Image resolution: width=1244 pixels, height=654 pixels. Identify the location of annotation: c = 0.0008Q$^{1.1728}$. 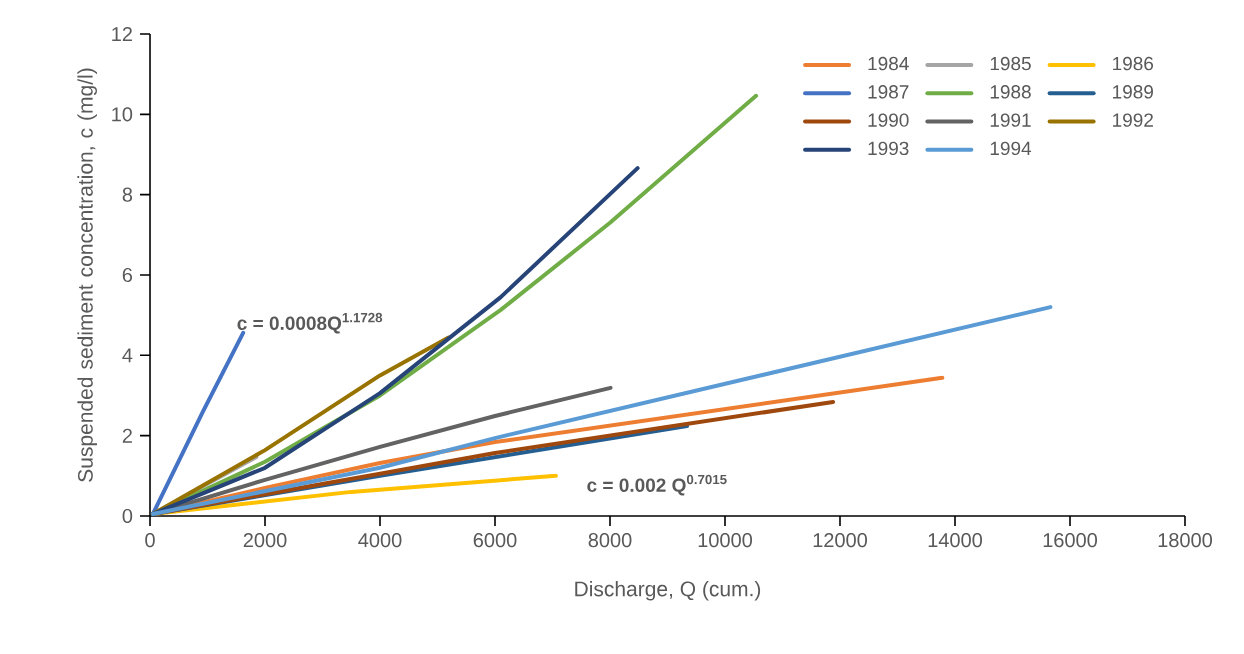
(310, 323).